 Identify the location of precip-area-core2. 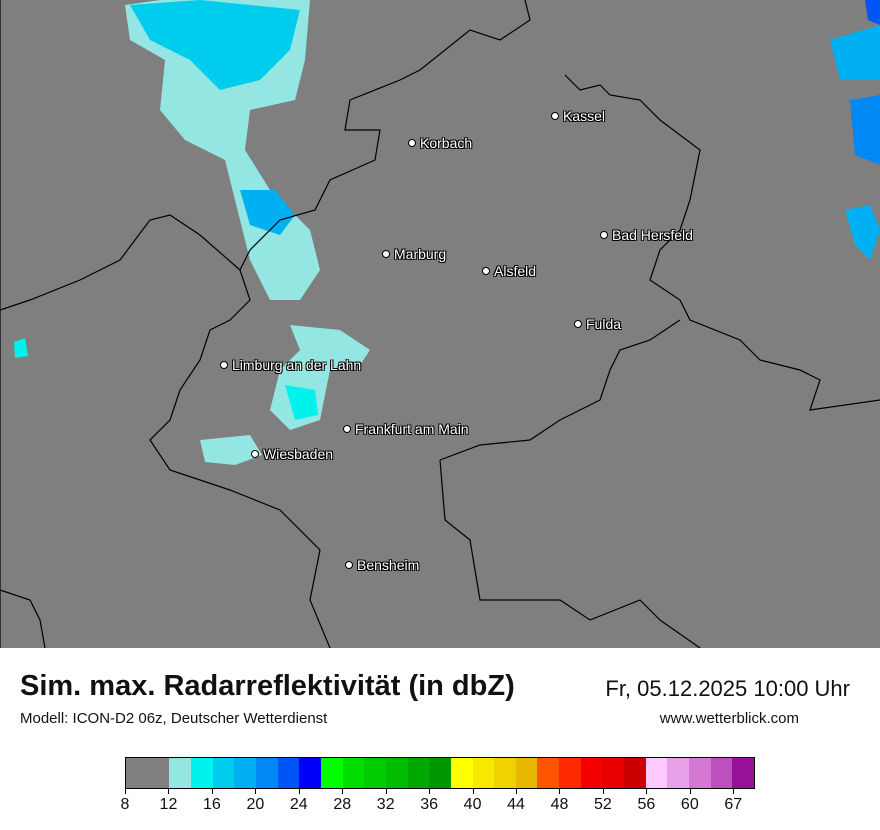
(267, 212).